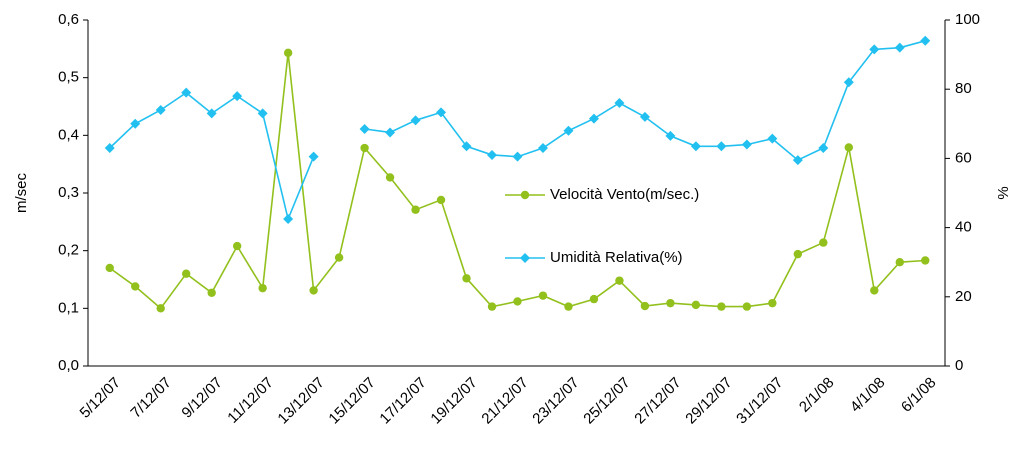  I want to click on x-tick-label: 25/12/07, so click(606, 400).